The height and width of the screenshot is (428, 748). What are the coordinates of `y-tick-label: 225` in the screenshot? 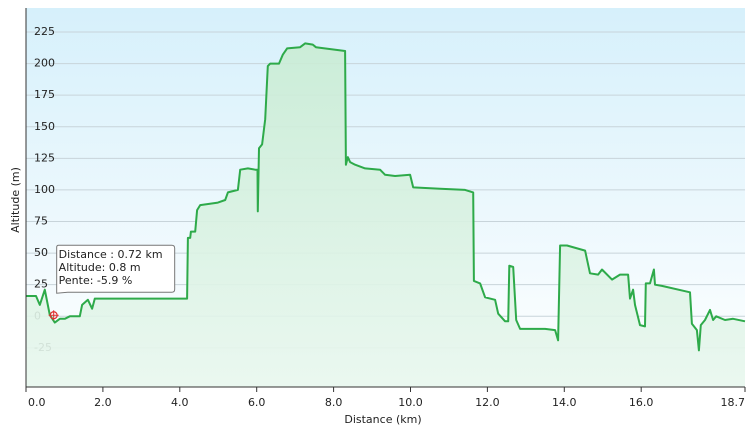 It's located at (44, 31).